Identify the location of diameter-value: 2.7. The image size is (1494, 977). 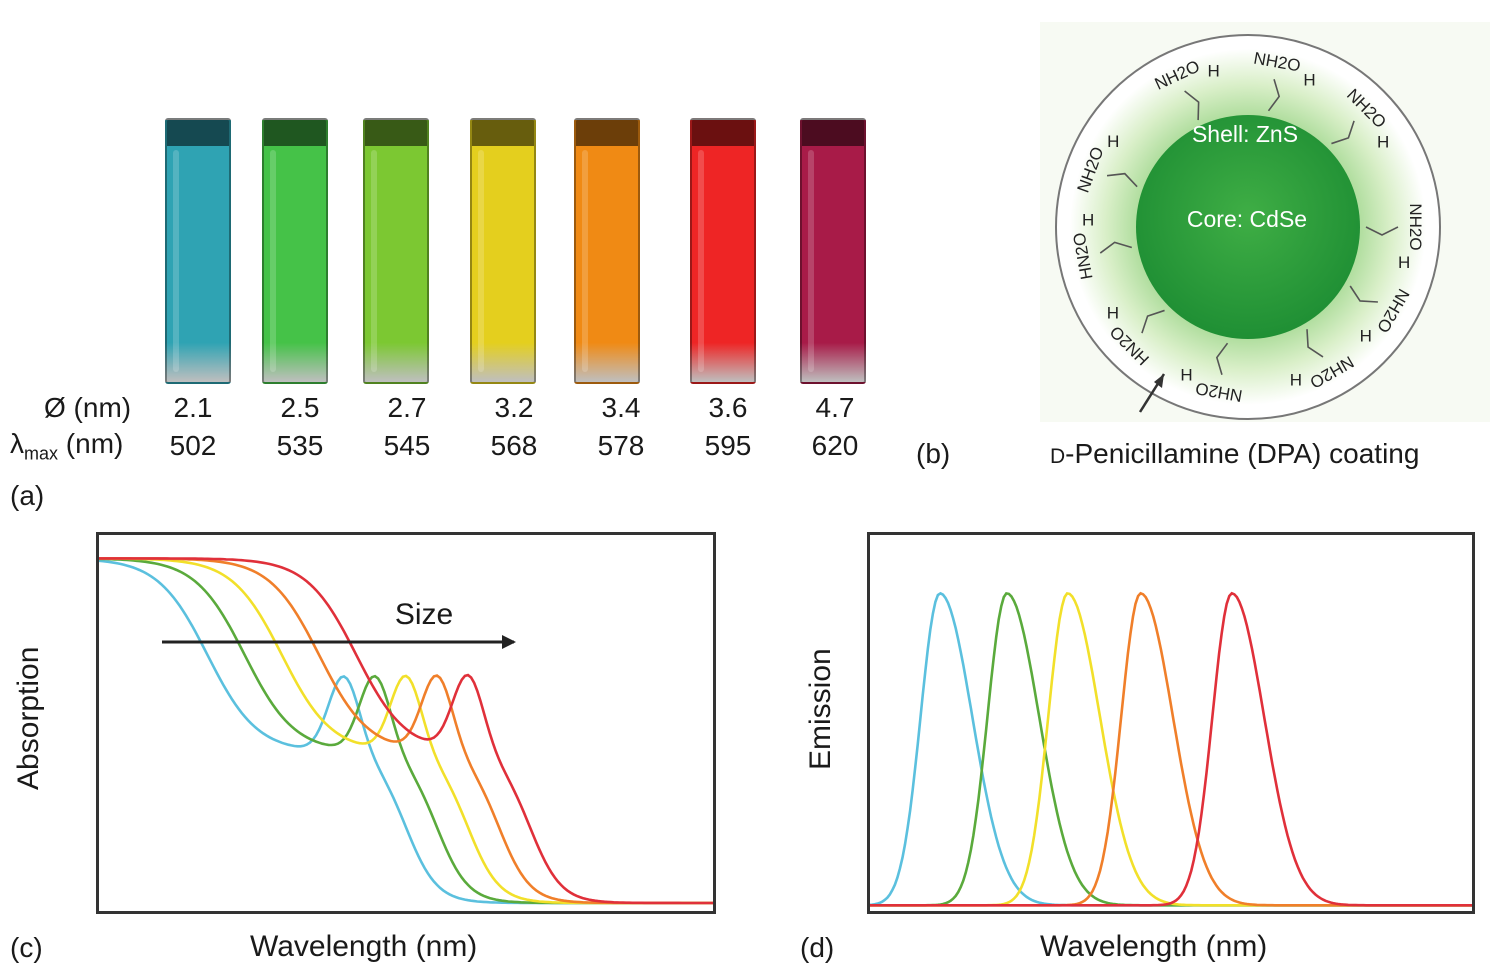
(407, 407).